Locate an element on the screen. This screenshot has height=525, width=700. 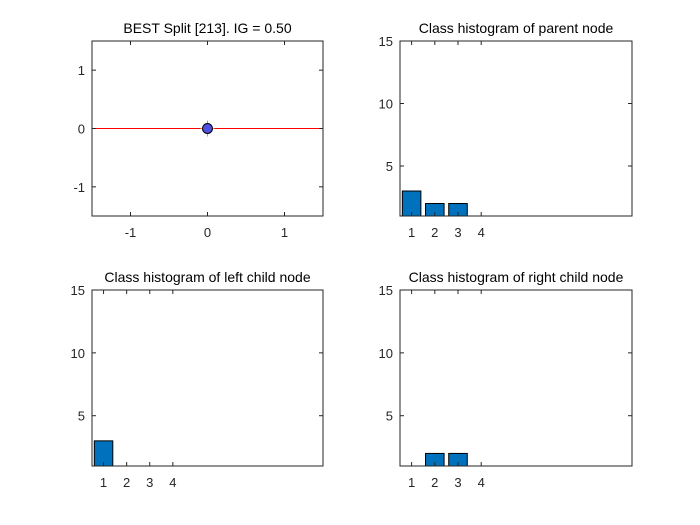
chart-title: Class histogram of right child node is located at coordinates (516, 277).